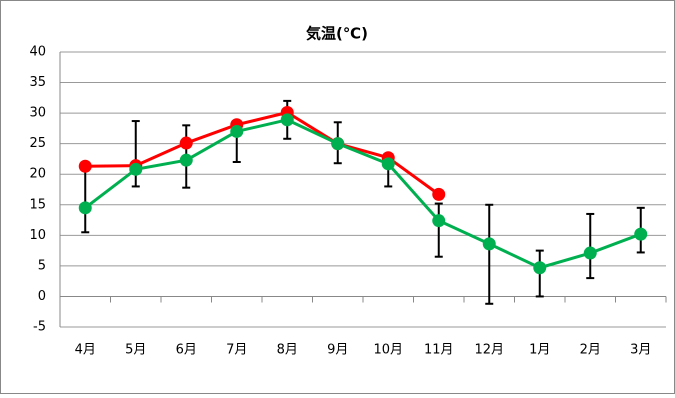  What do you see at coordinates (37, 235) in the screenshot?
I see `y-tick-label: 10` at bounding box center [37, 235].